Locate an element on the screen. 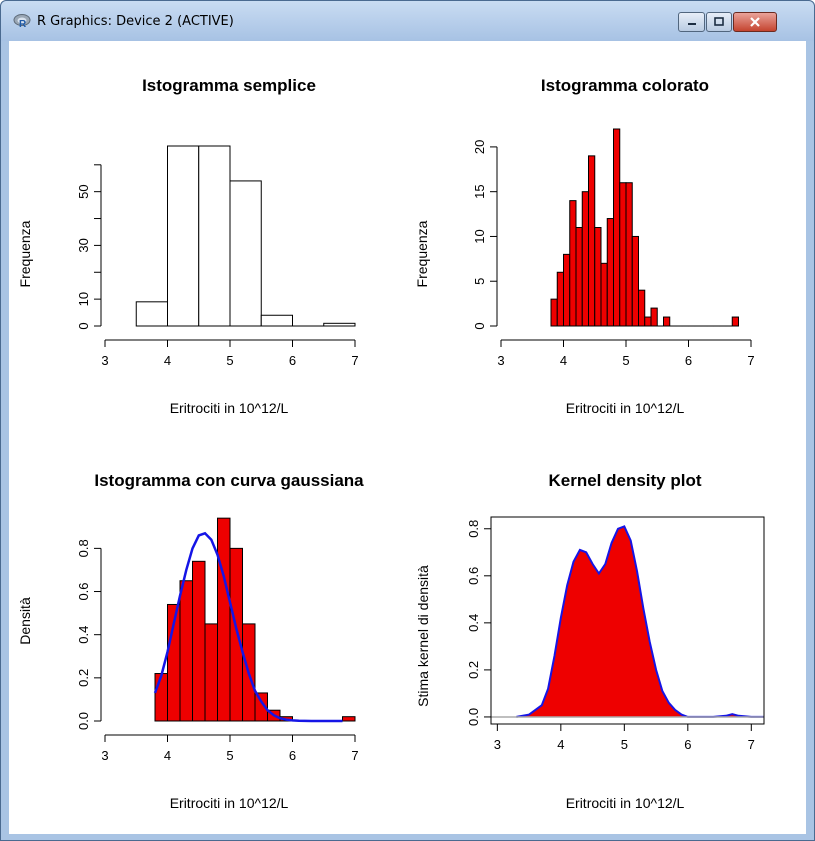 The height and width of the screenshot is (841, 815). maximize-icon is located at coordinates (719, 22).